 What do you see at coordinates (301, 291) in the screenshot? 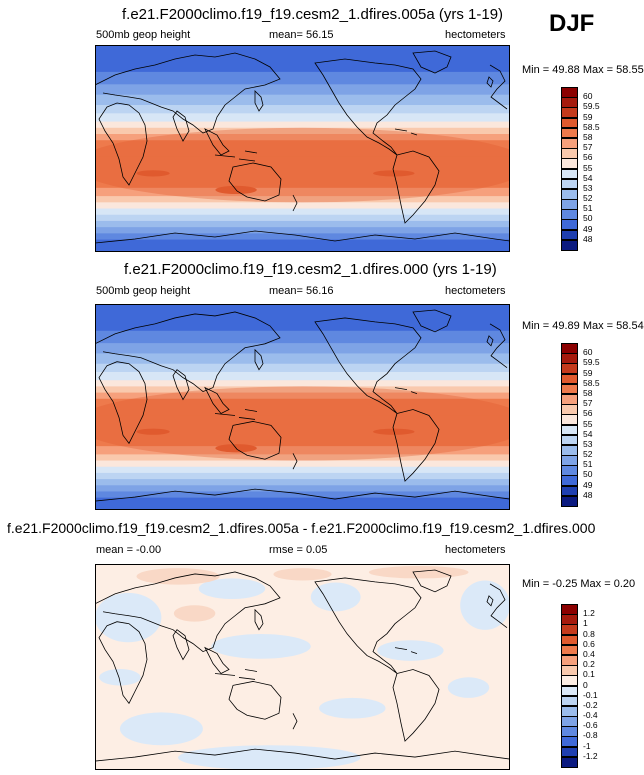
I see `panel-2-mean: mean= 56.16` at bounding box center [301, 291].